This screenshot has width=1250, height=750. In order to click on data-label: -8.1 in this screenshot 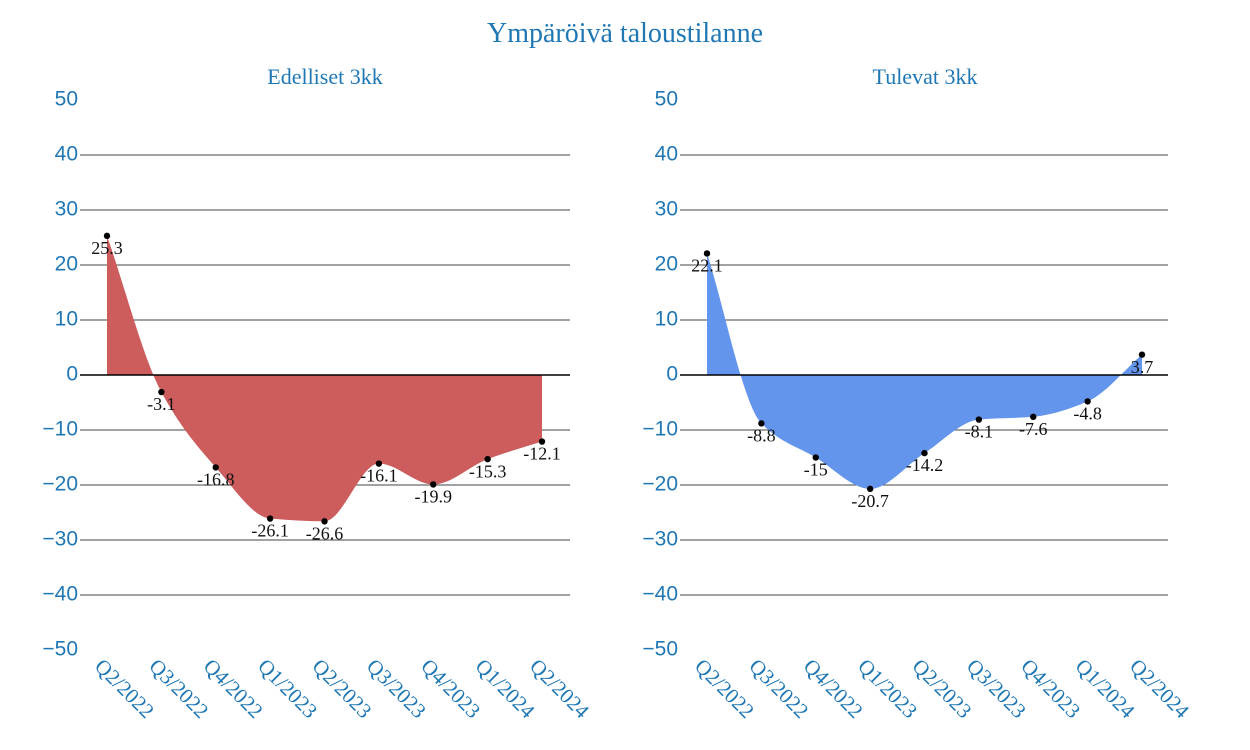, I will do `click(979, 432)`.